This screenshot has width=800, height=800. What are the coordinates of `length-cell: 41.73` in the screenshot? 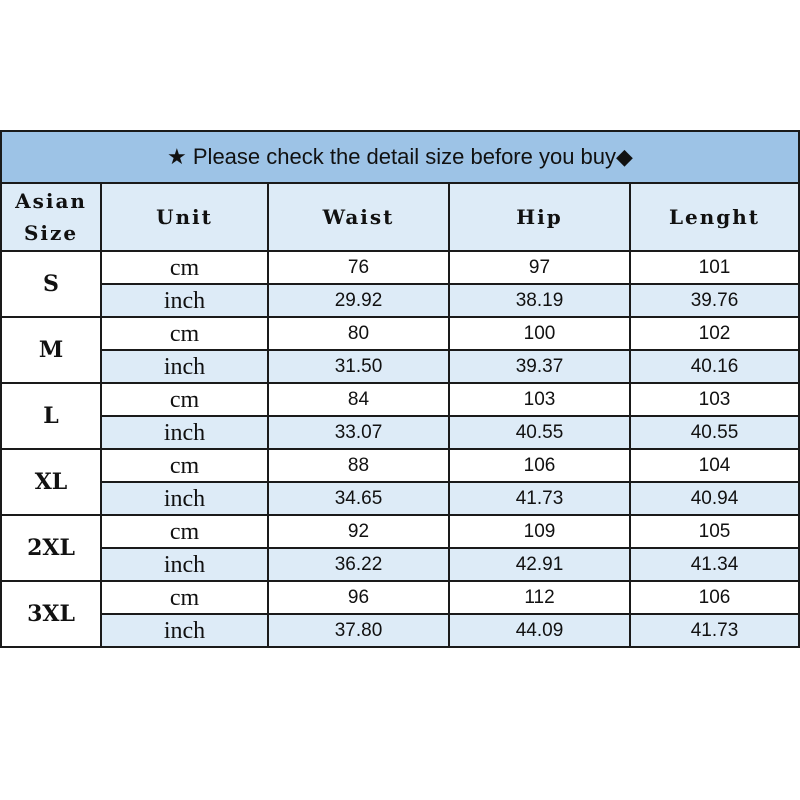 It's located at (714, 630).